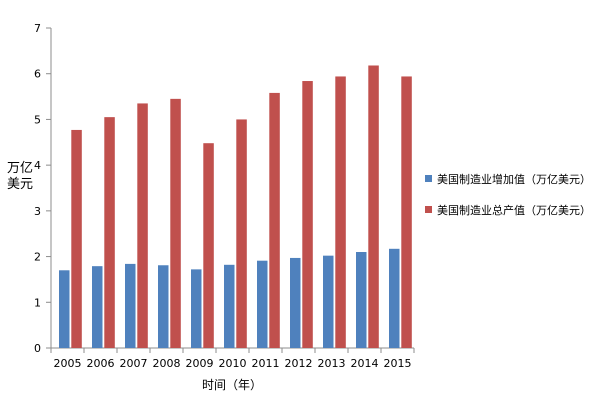 This screenshot has height=406, width=600. I want to click on x-tick-label: 2007, so click(134, 363).